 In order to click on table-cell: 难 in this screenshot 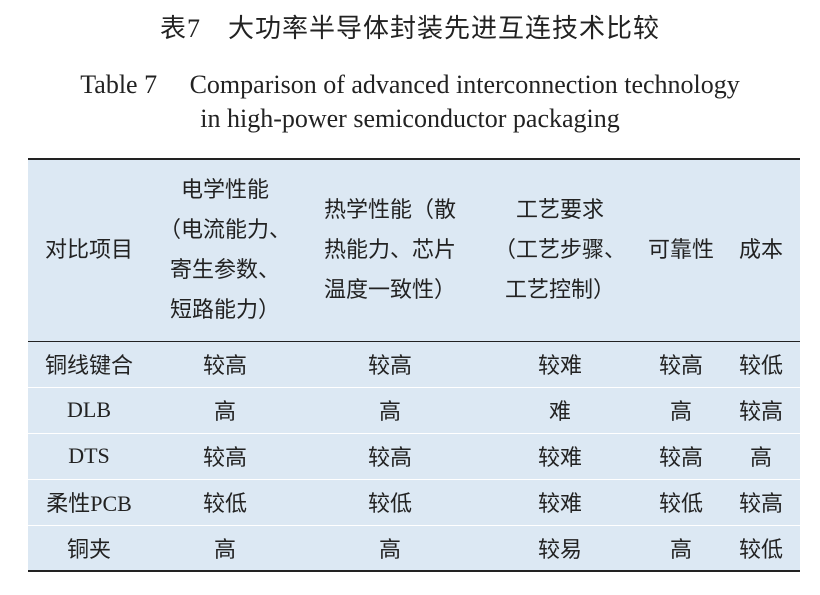, I will do `click(559, 411)`.